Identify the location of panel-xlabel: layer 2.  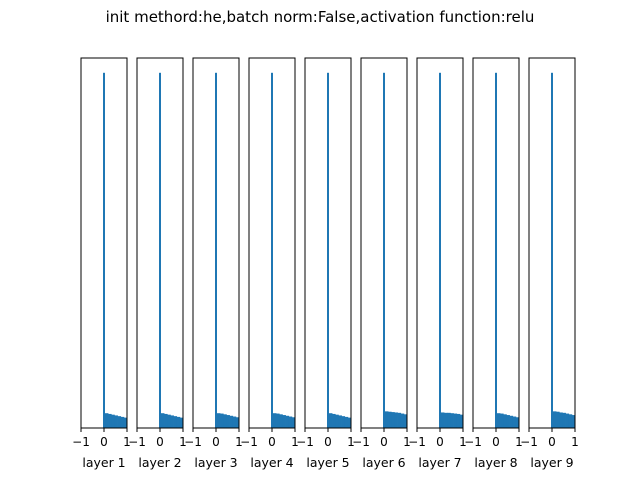
(159, 462).